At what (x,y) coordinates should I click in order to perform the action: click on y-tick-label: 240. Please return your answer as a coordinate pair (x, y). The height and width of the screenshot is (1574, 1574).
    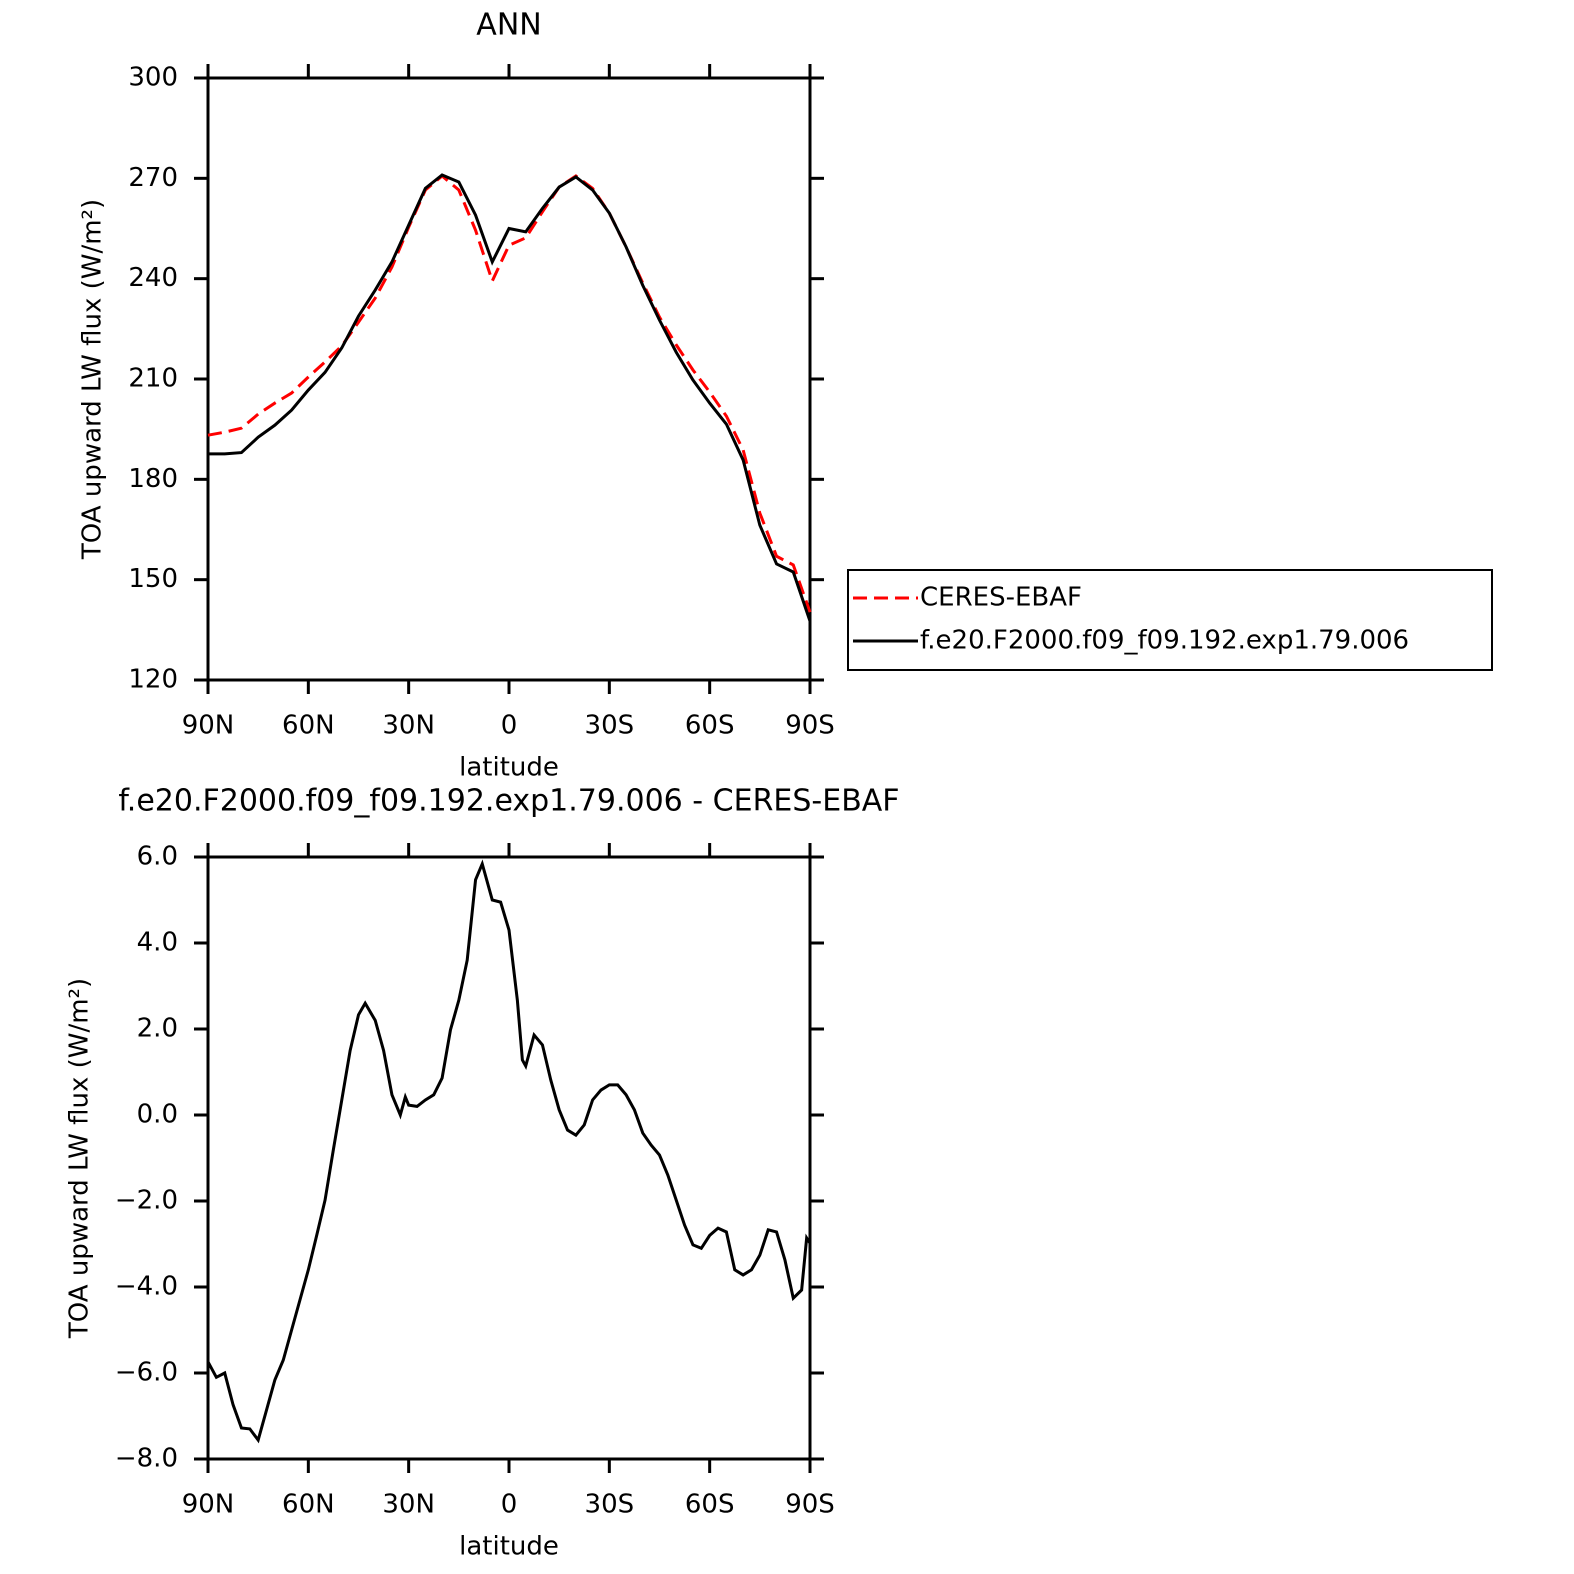
    Looking at the image, I should click on (153, 278).